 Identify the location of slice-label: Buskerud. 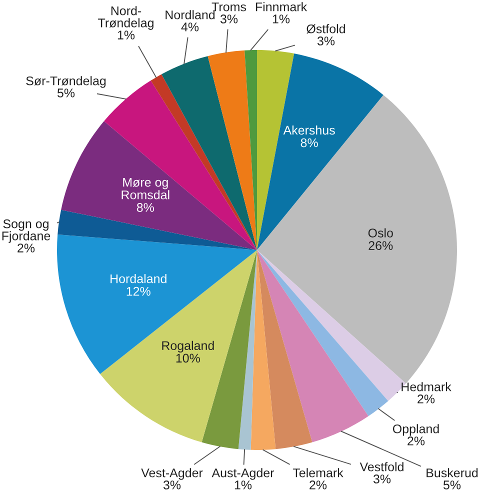
(452, 473).